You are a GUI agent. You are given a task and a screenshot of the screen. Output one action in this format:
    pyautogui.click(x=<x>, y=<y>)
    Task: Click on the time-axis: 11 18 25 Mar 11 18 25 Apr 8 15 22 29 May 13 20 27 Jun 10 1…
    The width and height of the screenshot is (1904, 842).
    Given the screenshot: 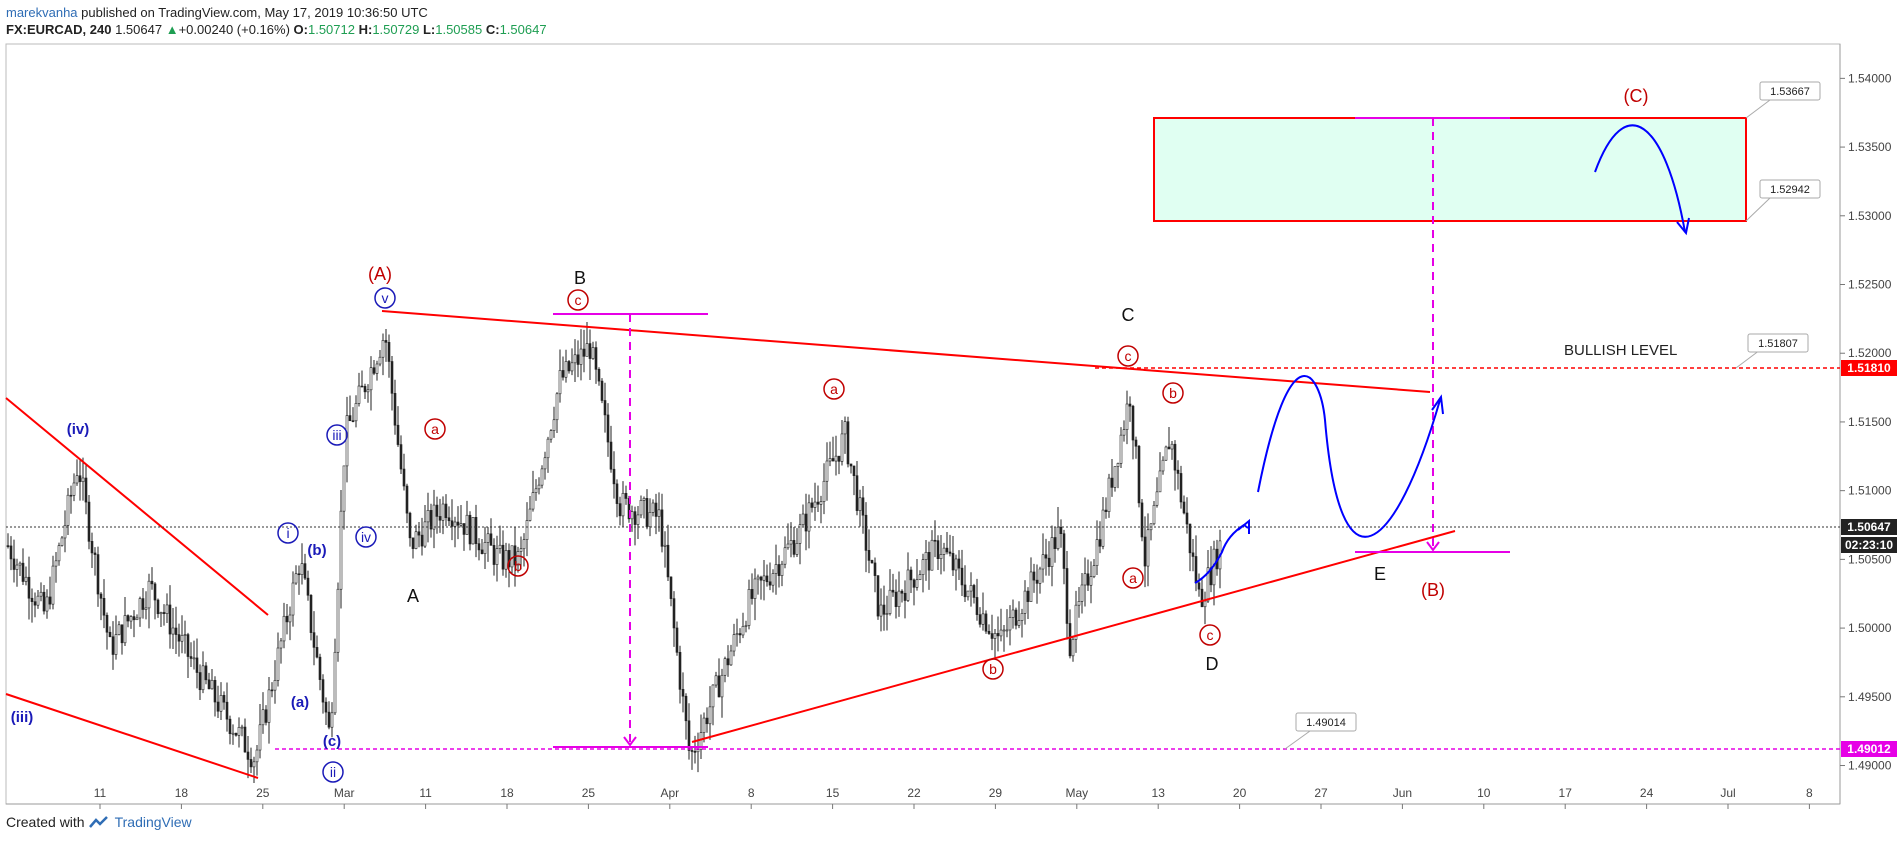 What is the action you would take?
    pyautogui.click(x=953, y=797)
    